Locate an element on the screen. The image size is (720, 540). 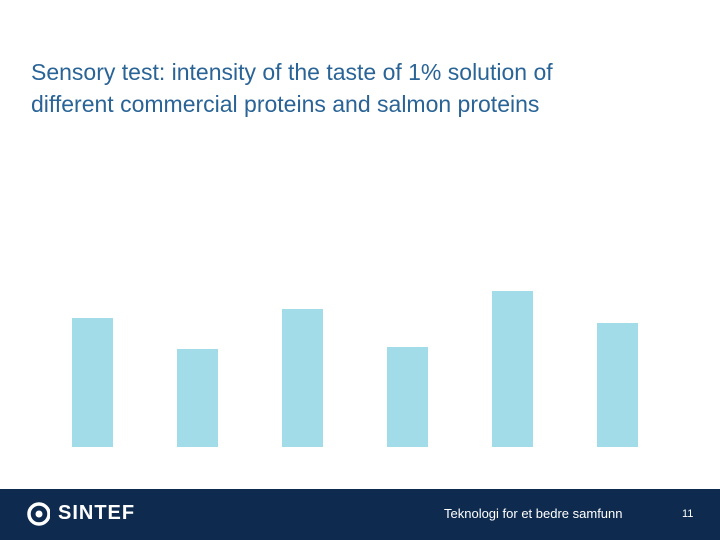
logo-icon is located at coordinates (38, 514).